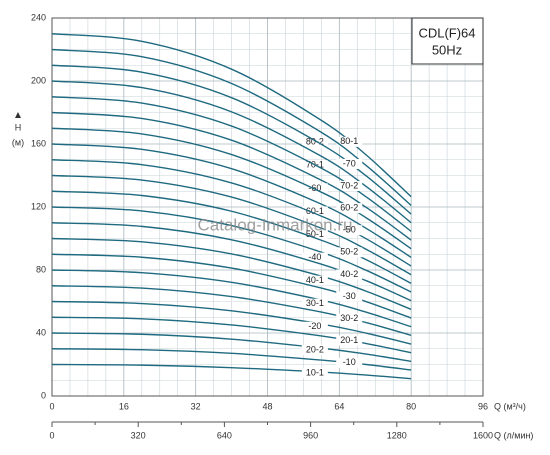 The image size is (550, 455). I want to click on y-tick-label: 0, so click(43, 395).